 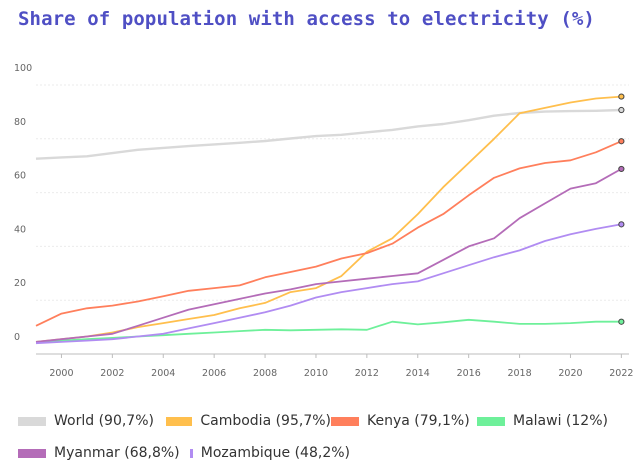 I want to click on legend-row: Myanmar (68,8%) Mozambique (48,2%), so click(x=323, y=453).